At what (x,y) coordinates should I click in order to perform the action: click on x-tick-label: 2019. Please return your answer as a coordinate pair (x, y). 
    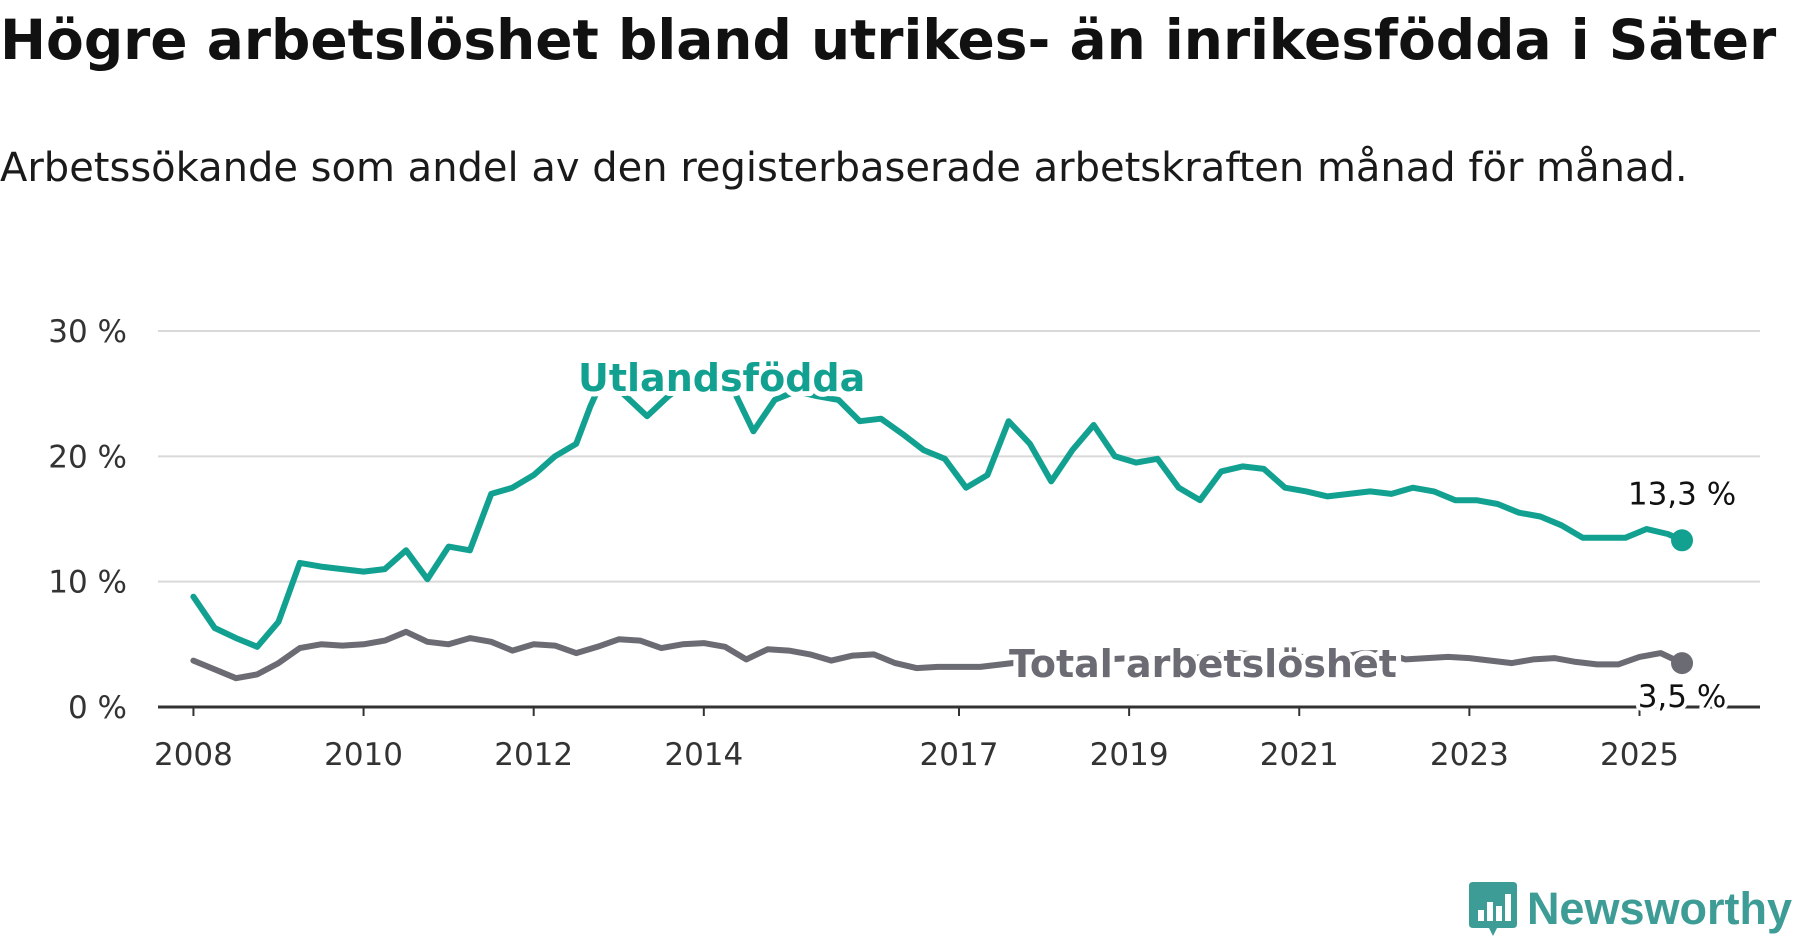
    Looking at the image, I should click on (1129, 755).